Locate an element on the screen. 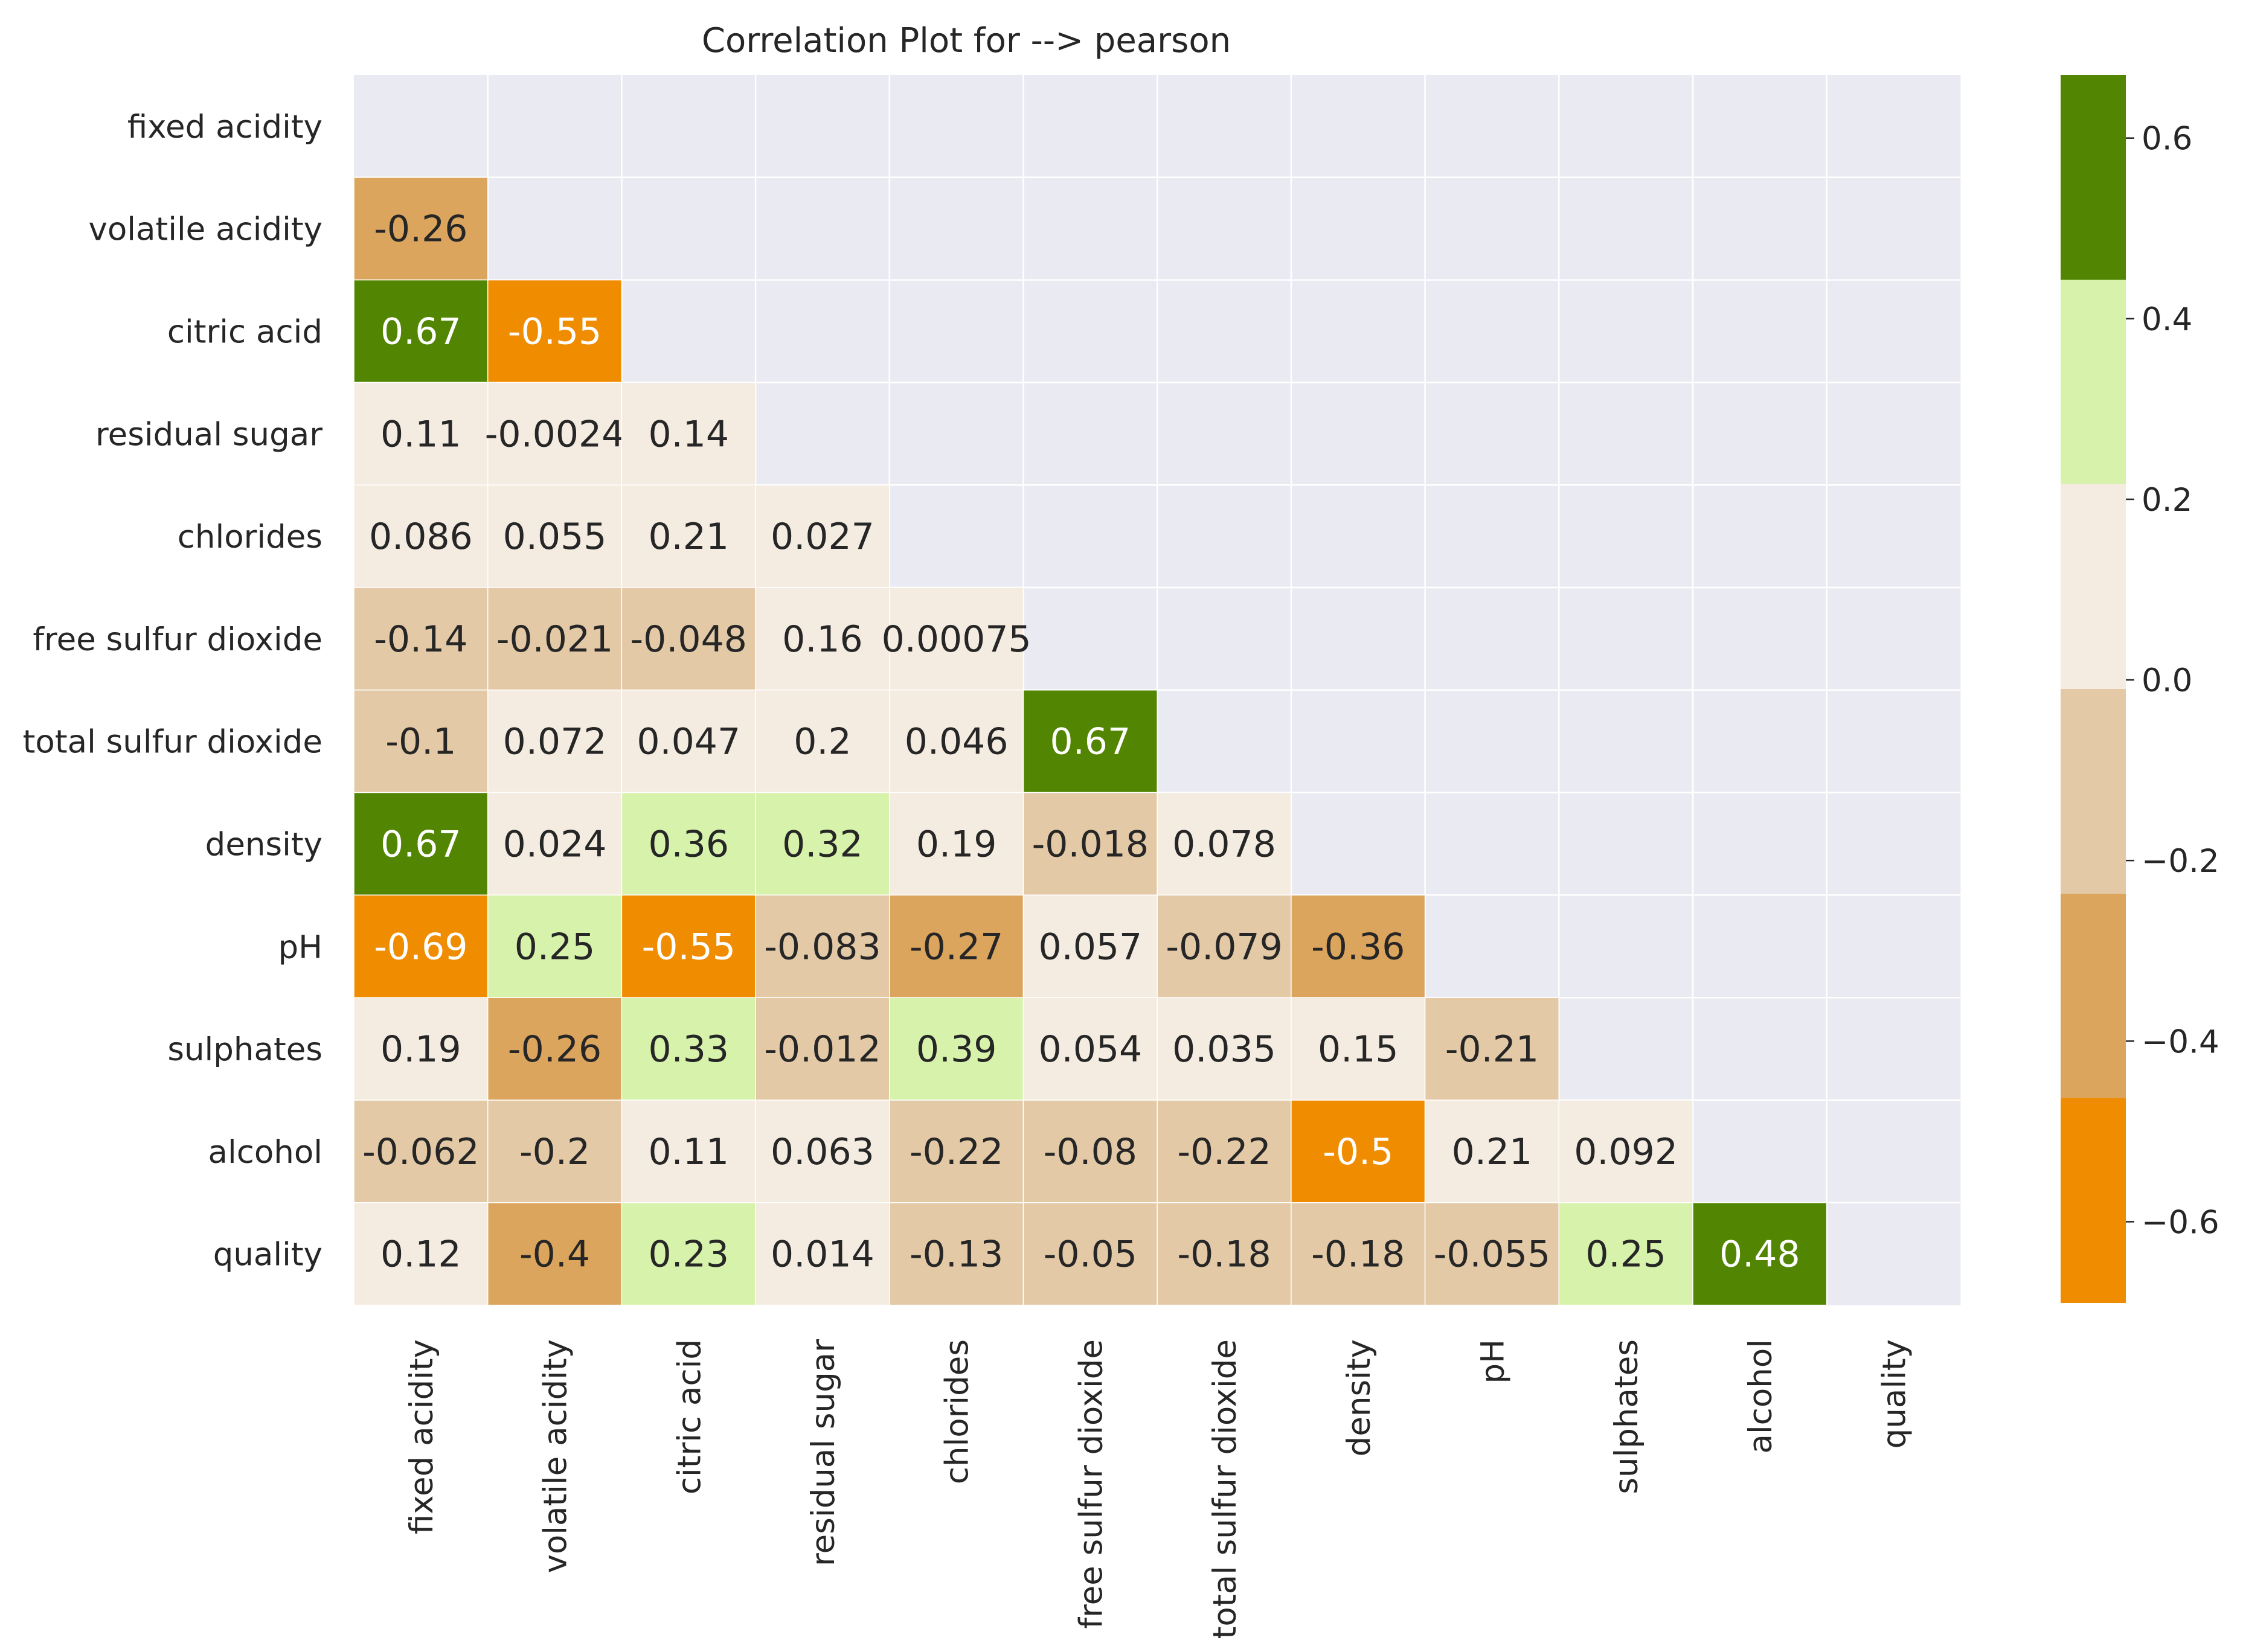 The width and height of the screenshot is (2243, 1652). y-tick-label: total sulfur dioxide is located at coordinates (172, 742).